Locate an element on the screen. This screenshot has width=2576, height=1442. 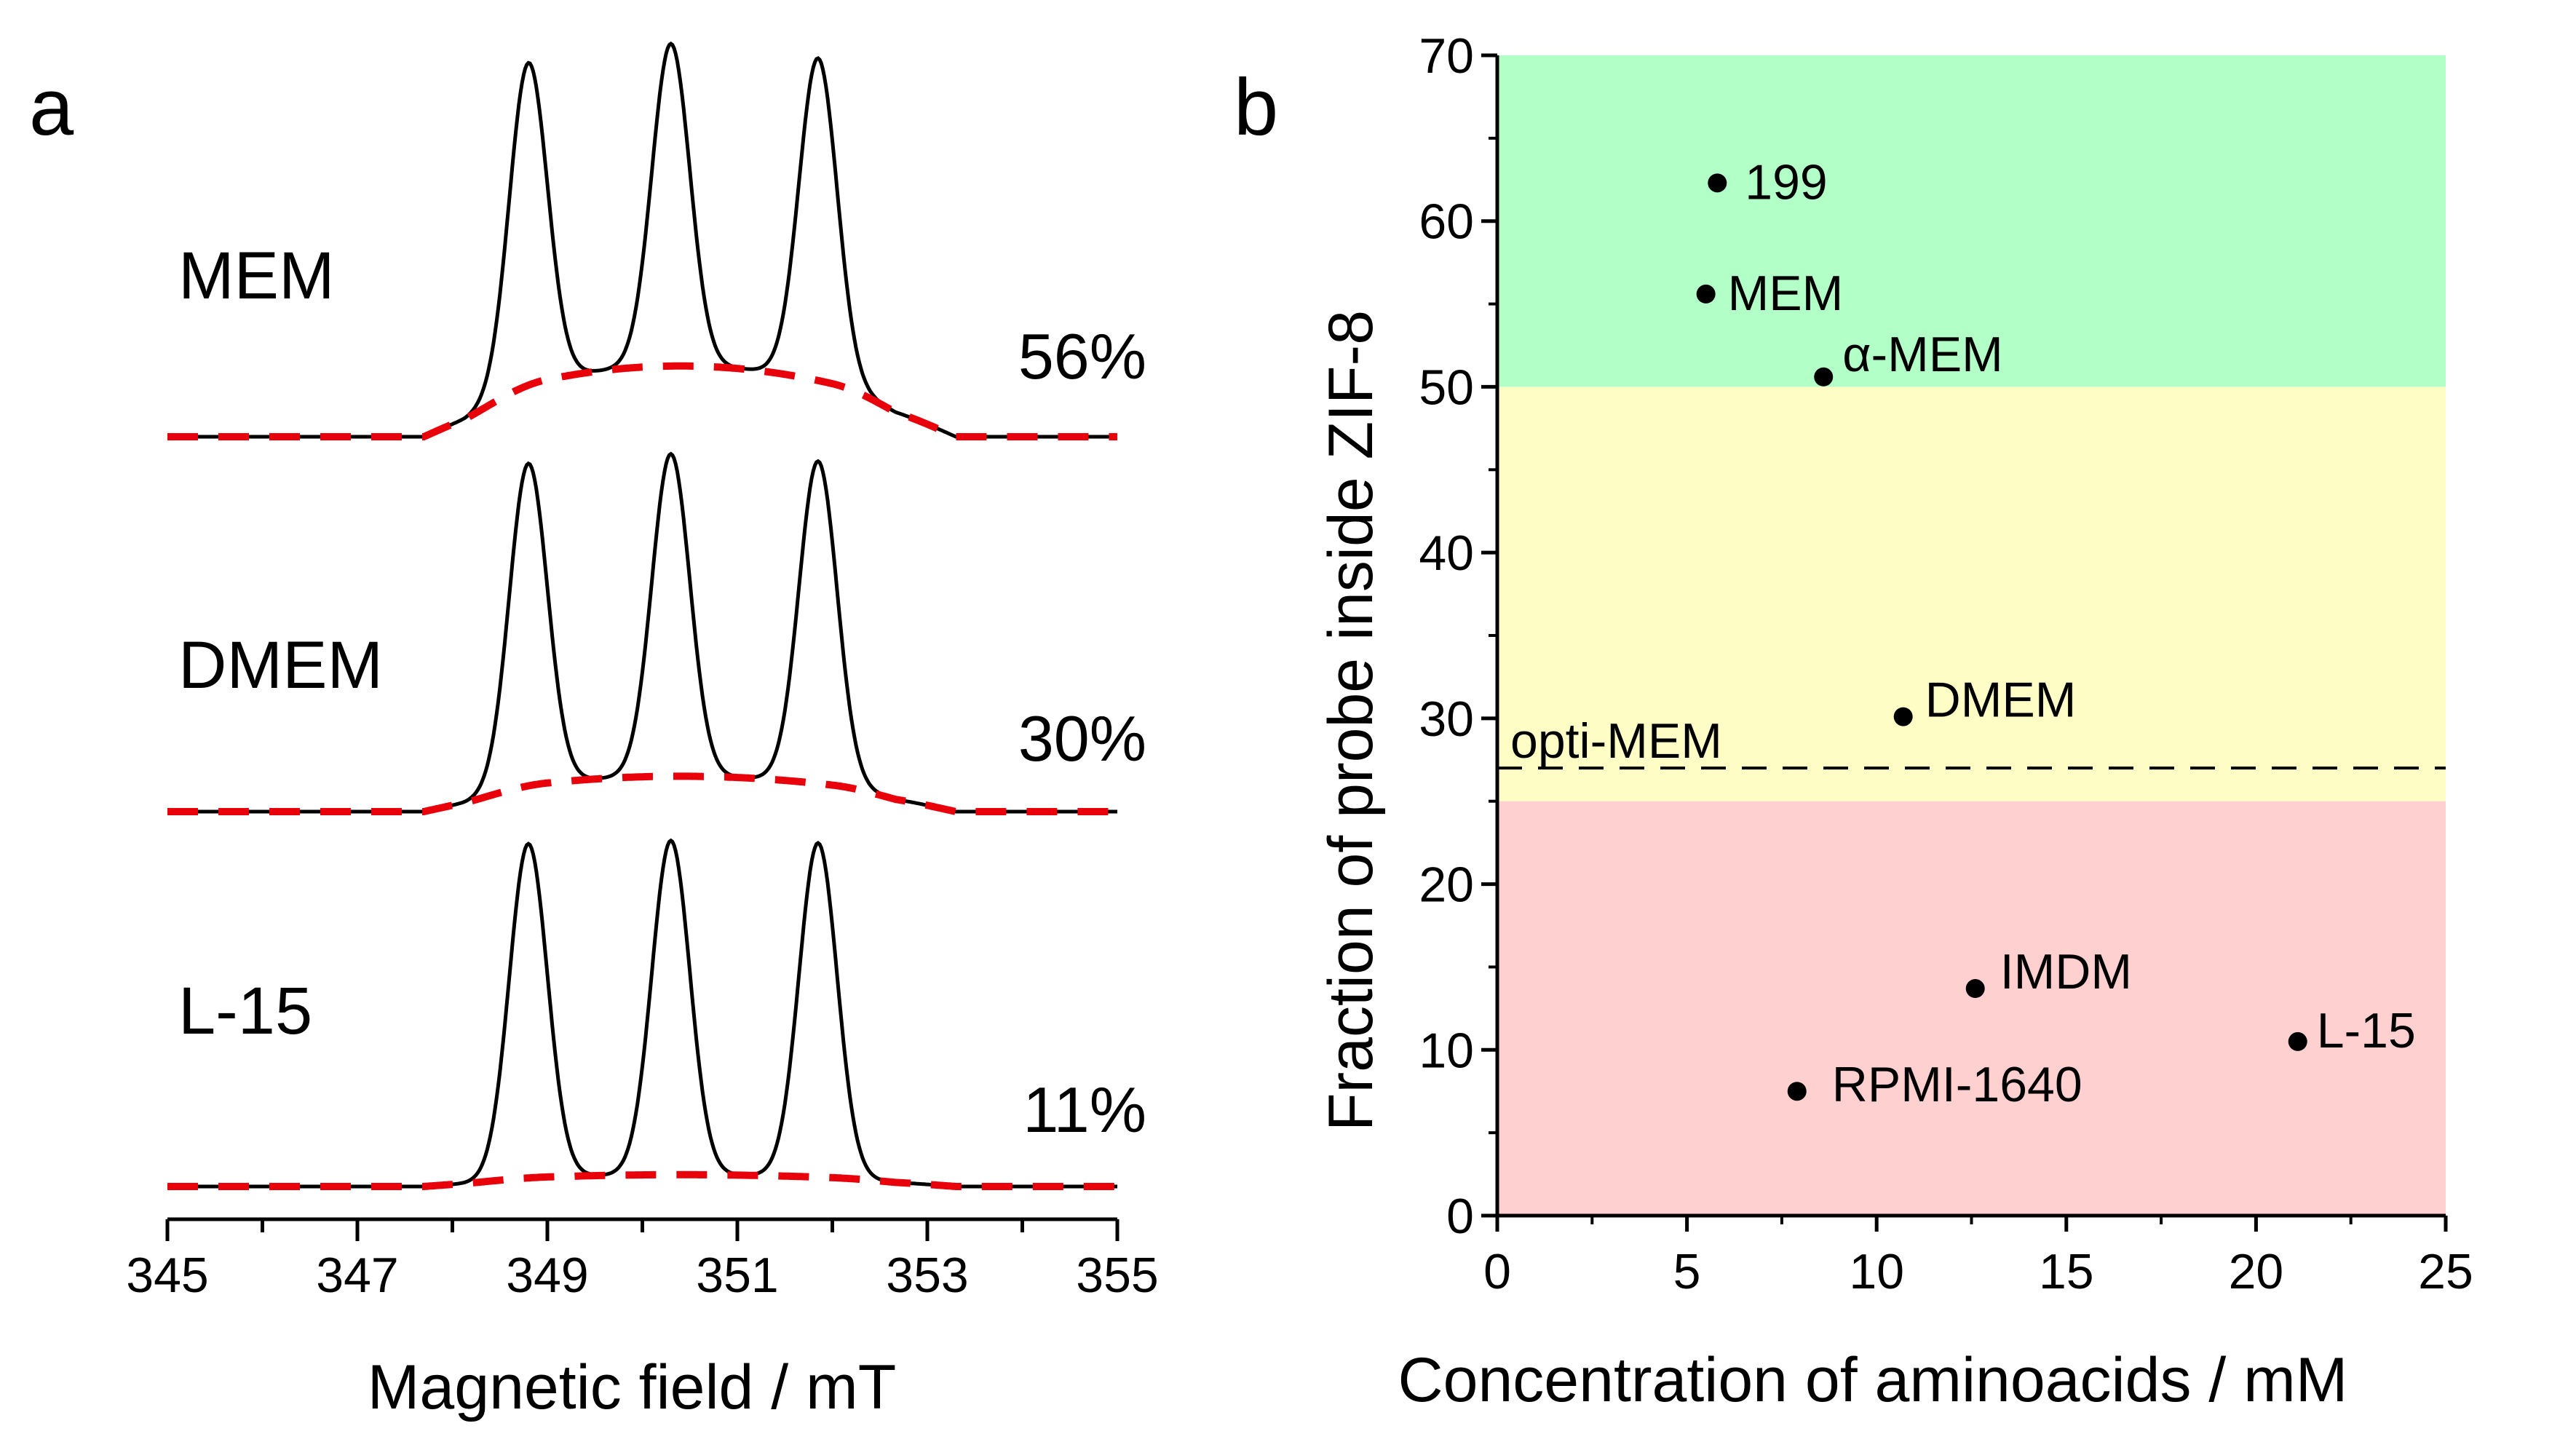
trace-label-0: MEM is located at coordinates (256, 276).